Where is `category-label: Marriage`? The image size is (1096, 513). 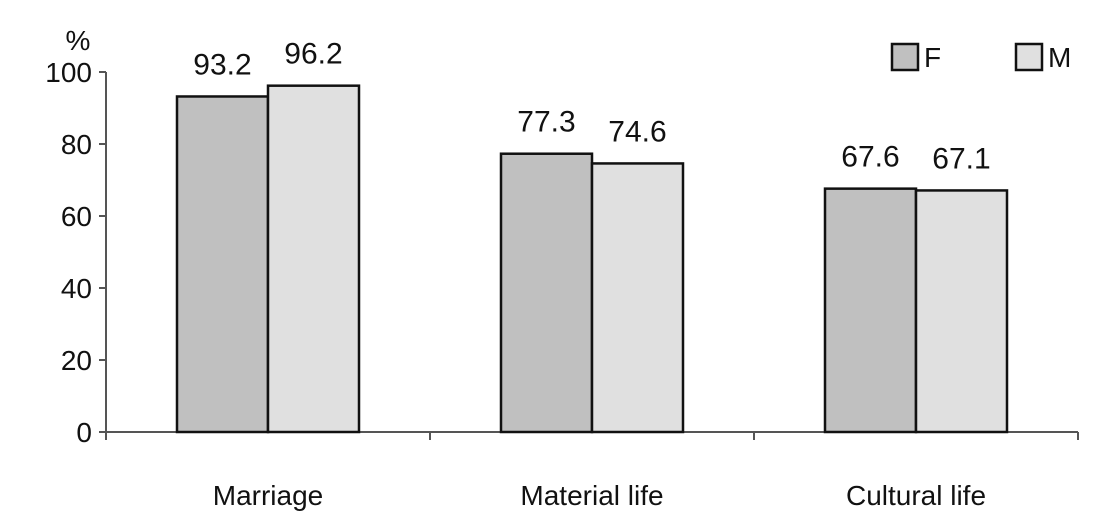
category-label: Marriage is located at coordinates (268, 495).